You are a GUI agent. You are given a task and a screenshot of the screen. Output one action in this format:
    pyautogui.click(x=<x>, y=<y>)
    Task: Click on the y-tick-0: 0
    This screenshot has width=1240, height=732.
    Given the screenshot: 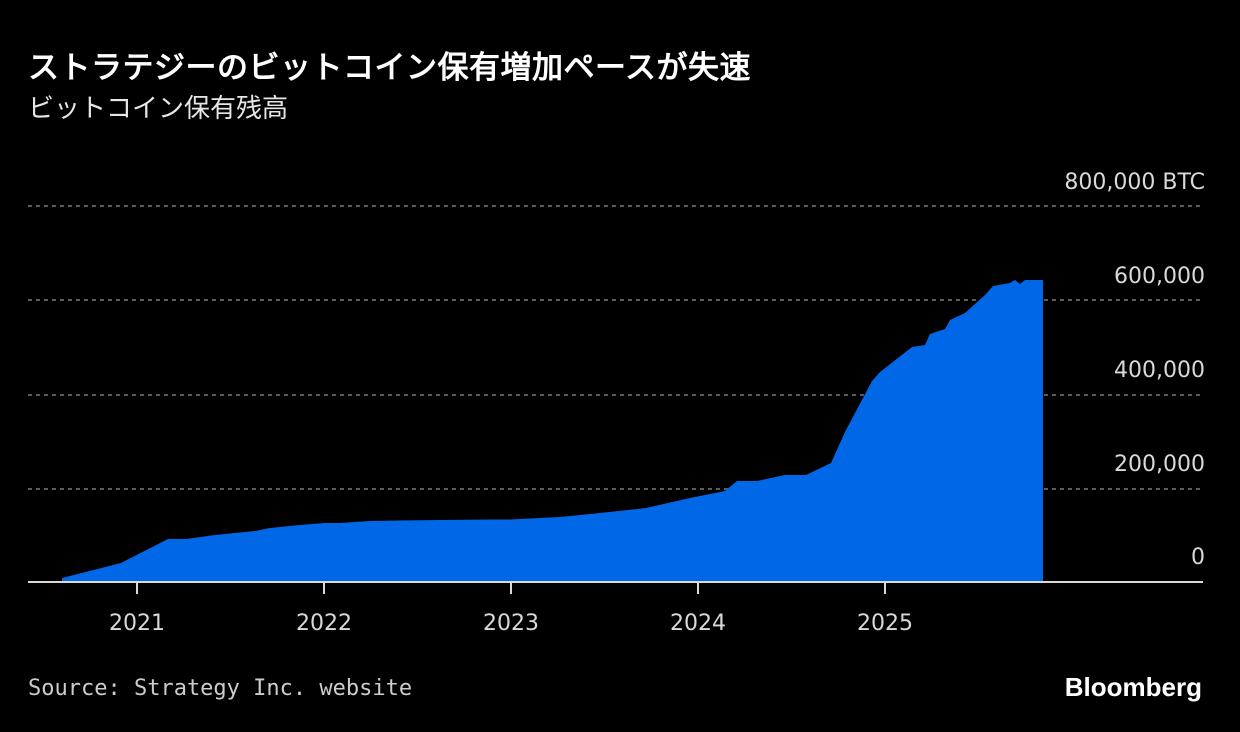 What is the action you would take?
    pyautogui.click(x=1198, y=557)
    